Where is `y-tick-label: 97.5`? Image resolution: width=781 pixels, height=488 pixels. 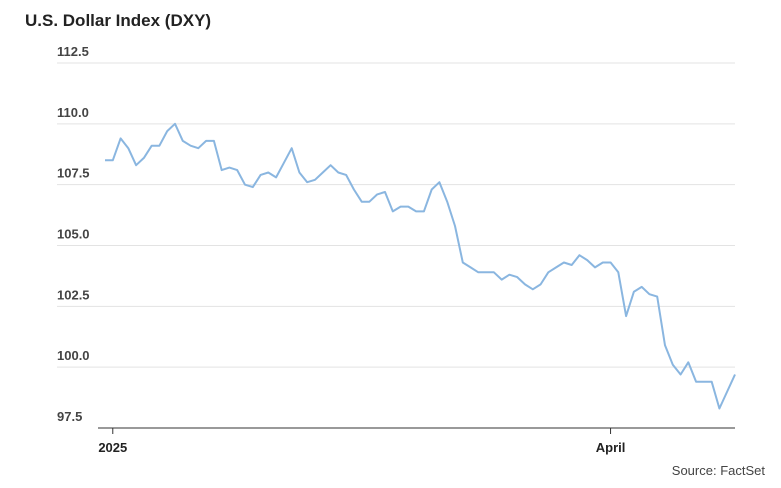 y-tick-label: 97.5 is located at coordinates (69, 416).